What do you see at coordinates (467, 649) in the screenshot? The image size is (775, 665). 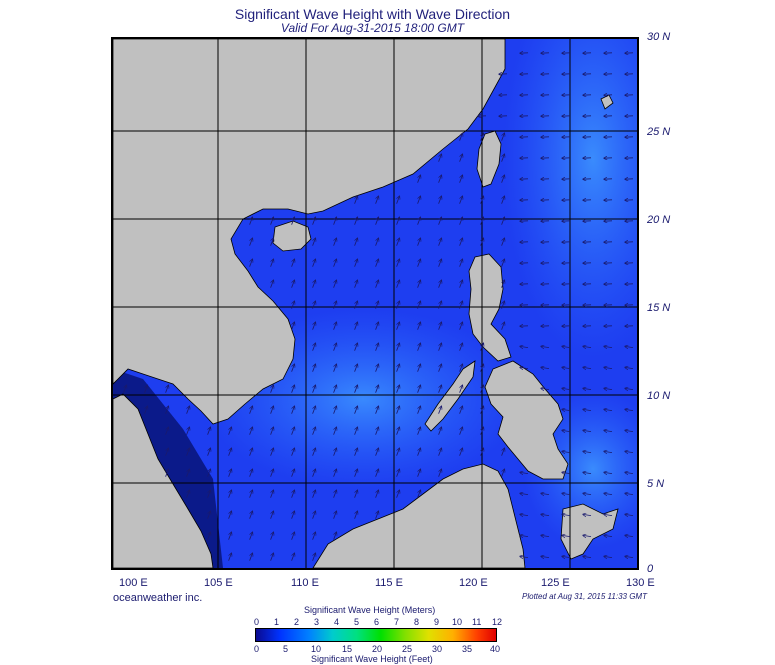 I see `colorbar-feet-tick: 35` at bounding box center [467, 649].